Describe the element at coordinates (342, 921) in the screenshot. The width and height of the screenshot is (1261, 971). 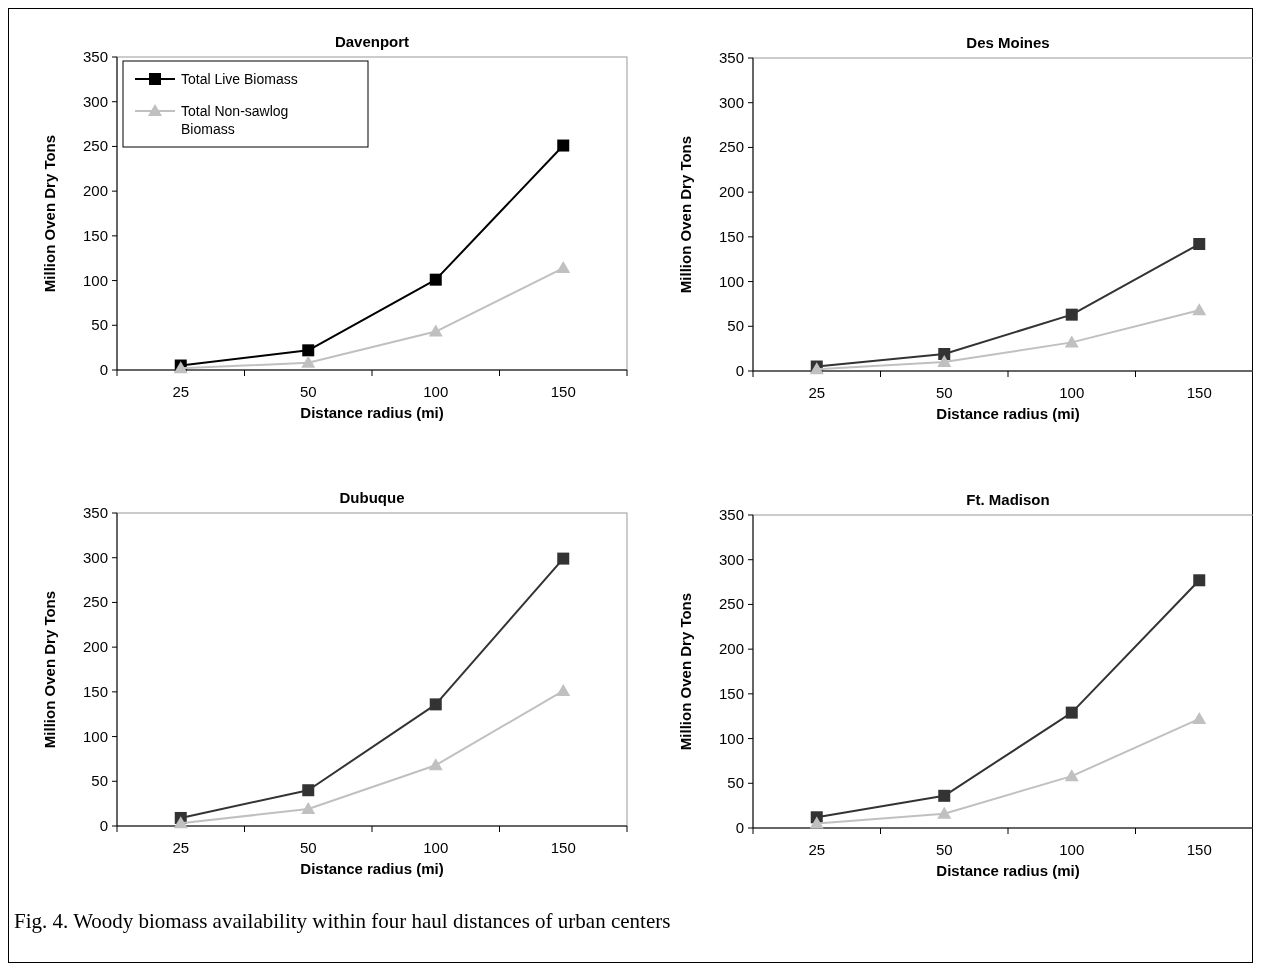
I see `caption: Fig. 4. Woody biomass availability within four haul distances of urban centers` at that location.